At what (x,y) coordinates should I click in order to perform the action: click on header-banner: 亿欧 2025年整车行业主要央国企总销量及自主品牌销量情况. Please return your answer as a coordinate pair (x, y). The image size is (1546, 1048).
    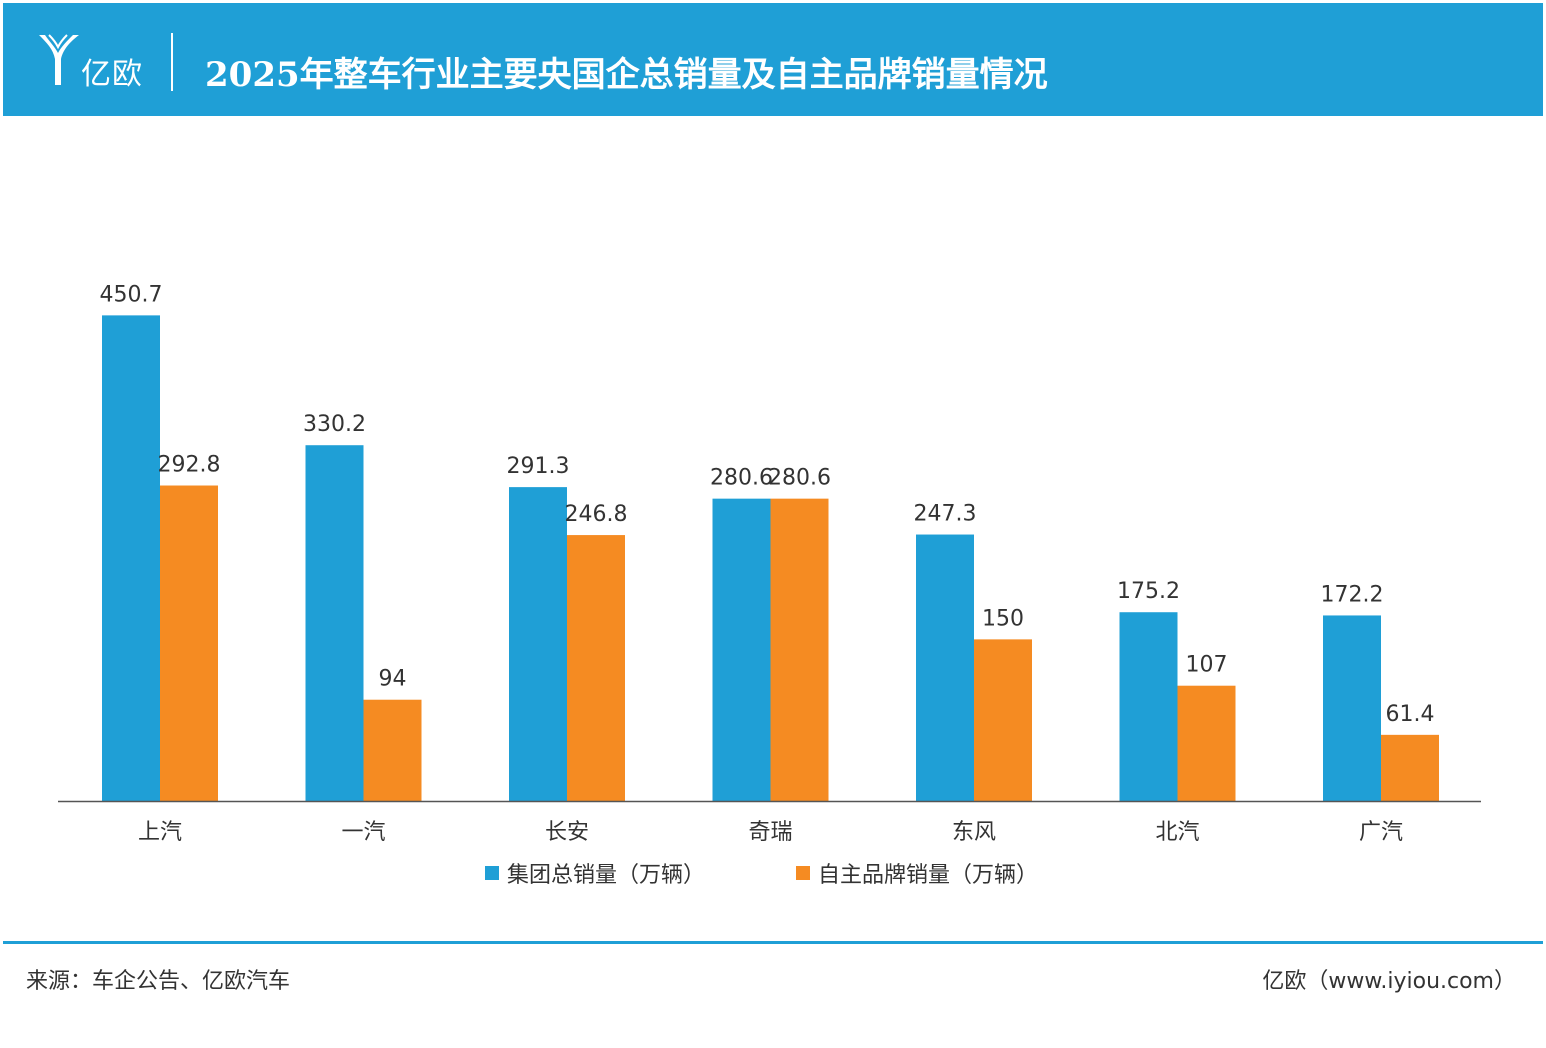
    Looking at the image, I should click on (773, 59).